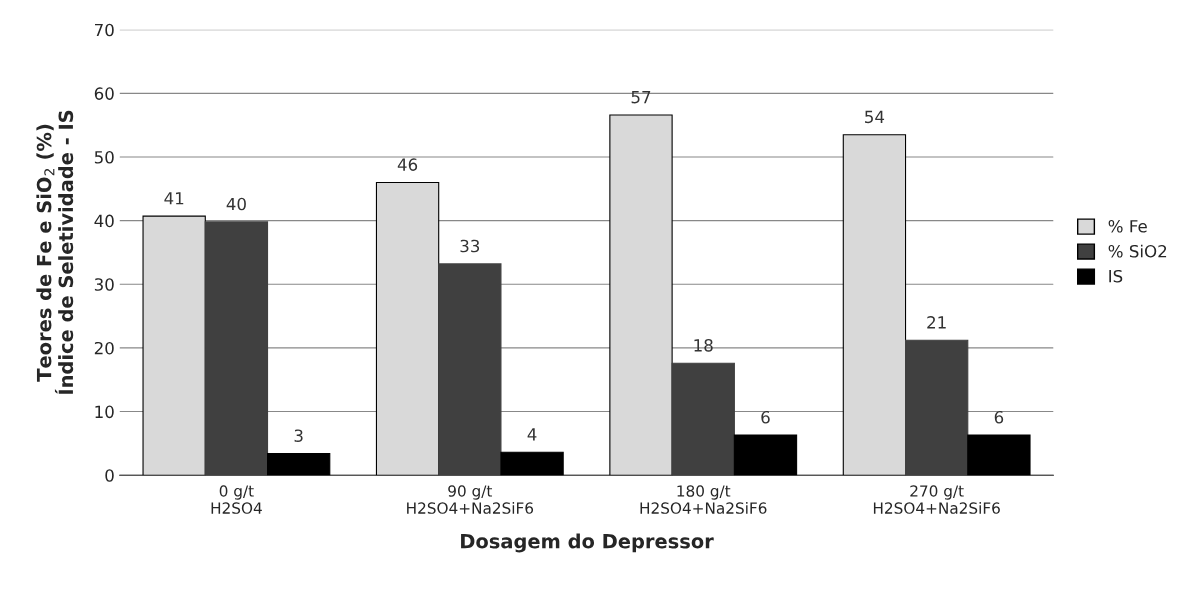 This screenshot has width=1197, height=594. What do you see at coordinates (1116, 276) in the screenshot?
I see `legend-label: IS` at bounding box center [1116, 276].